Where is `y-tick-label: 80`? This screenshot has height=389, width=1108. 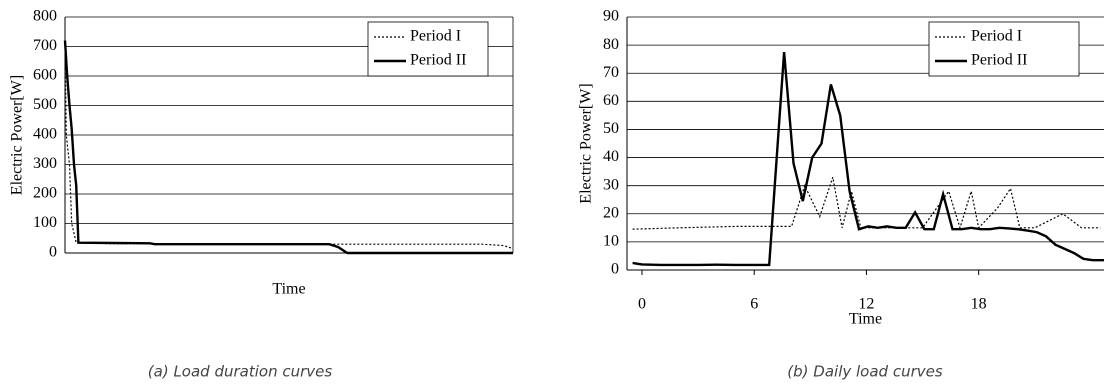
y-tick-label: 80 is located at coordinates (611, 44).